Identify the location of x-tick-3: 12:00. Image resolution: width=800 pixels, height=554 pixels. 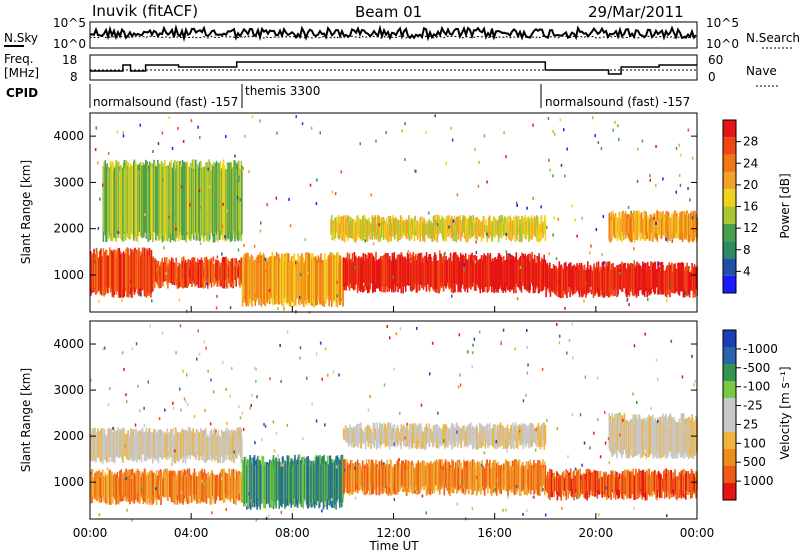
(393, 533).